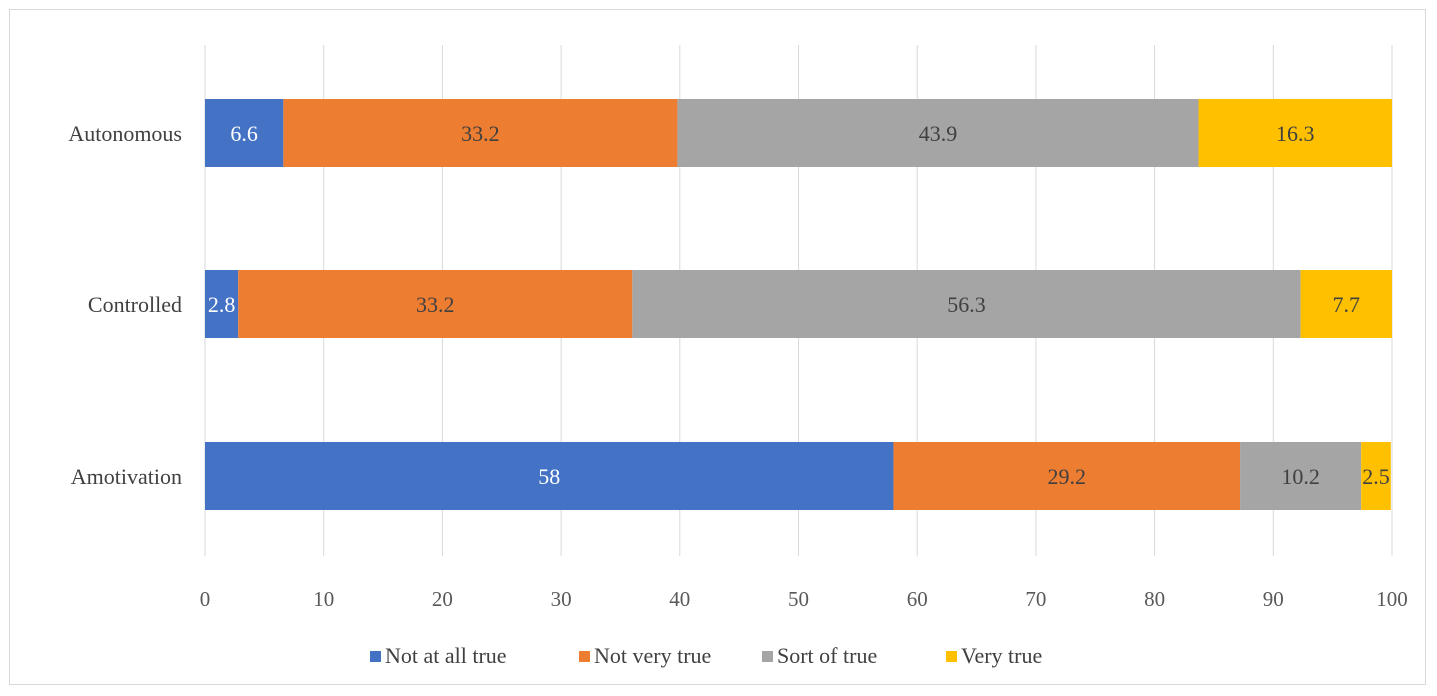 This screenshot has height=696, width=1437. I want to click on data-label: 29.2, so click(1067, 476).